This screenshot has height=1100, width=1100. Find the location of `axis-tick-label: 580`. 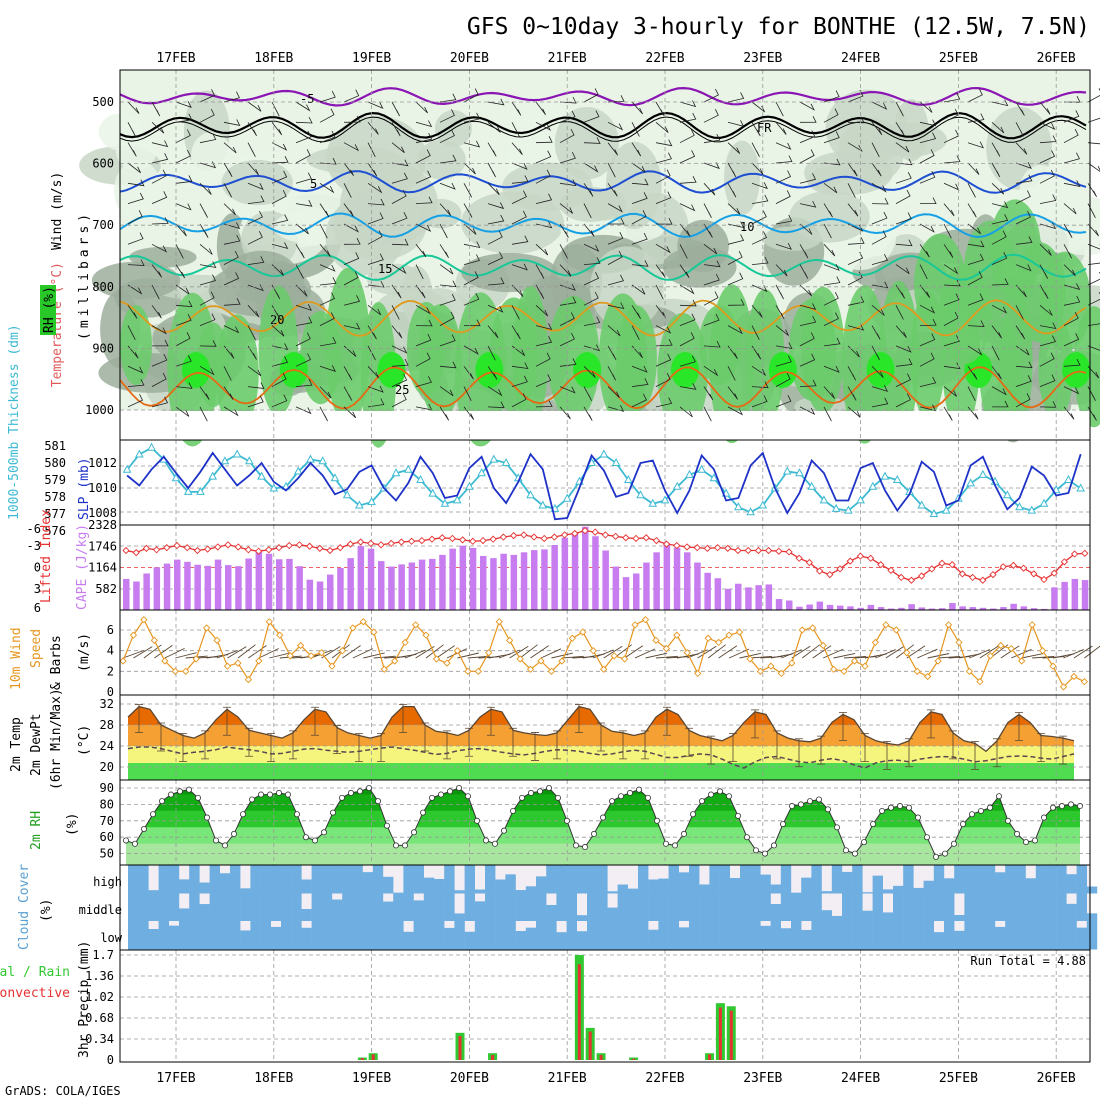

axis-tick-label: 580 is located at coordinates (55, 463).